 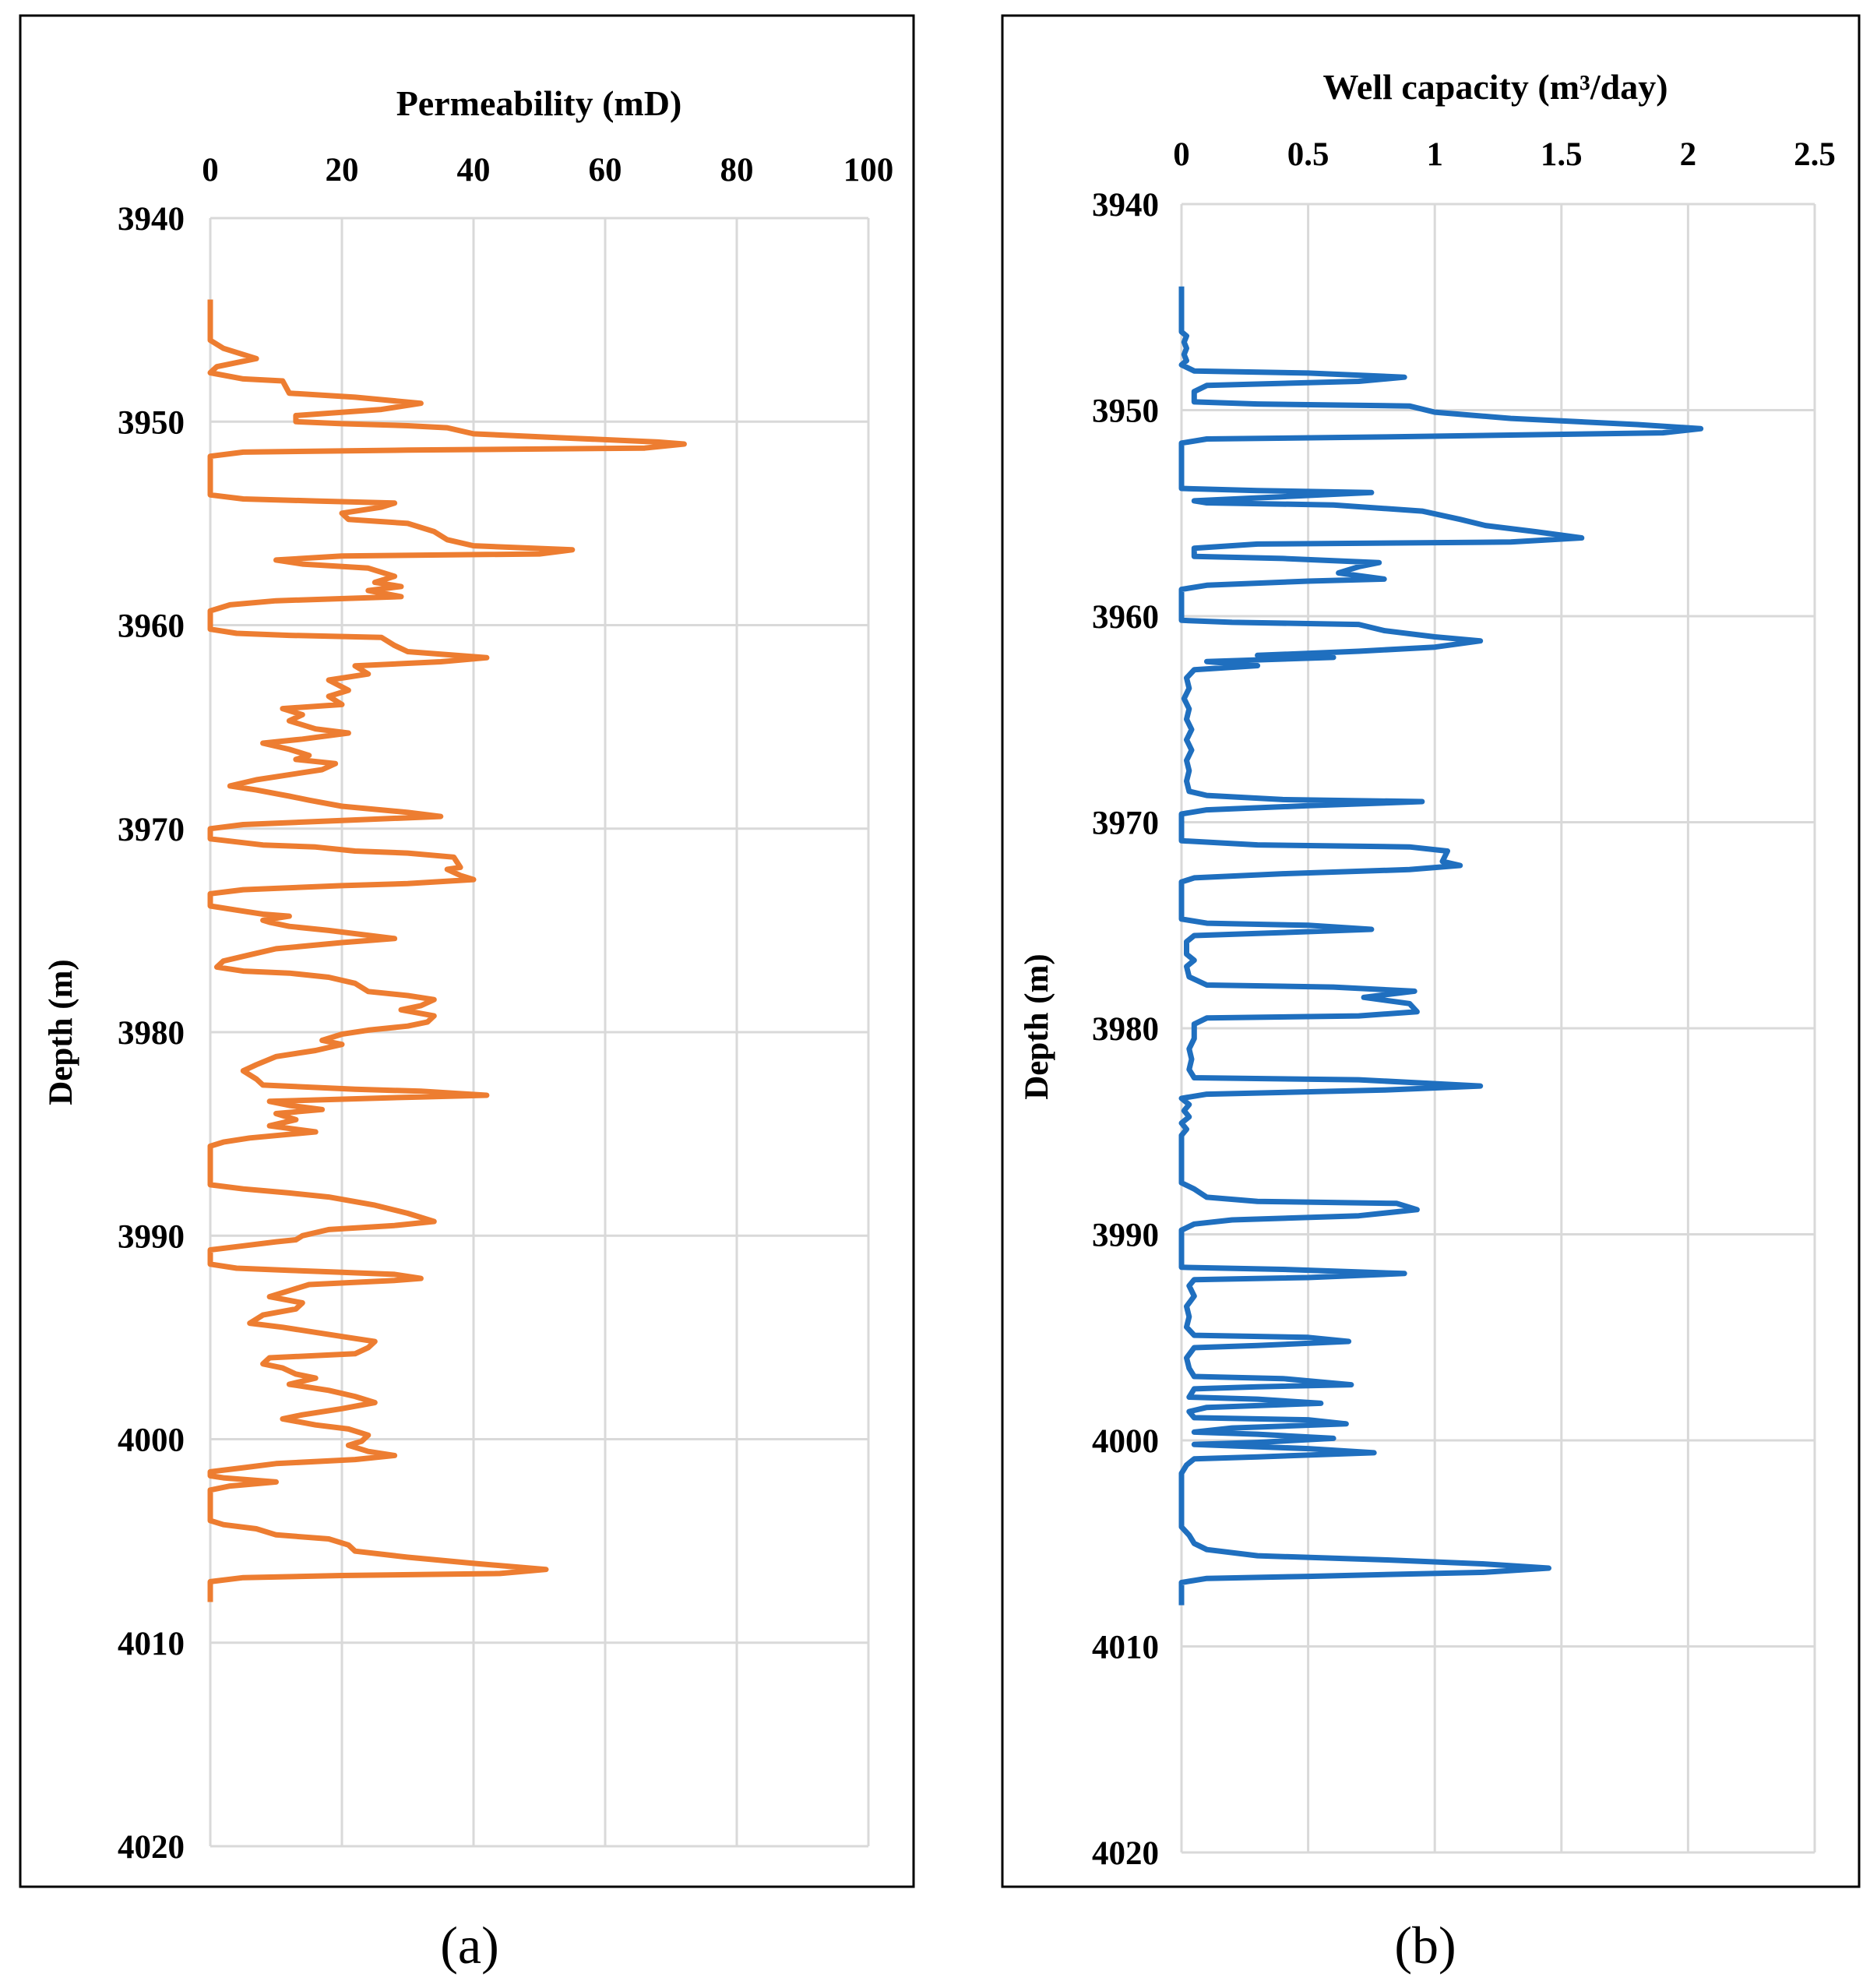 What do you see at coordinates (474, 170) in the screenshot?
I see `x-tick-label: 40` at bounding box center [474, 170].